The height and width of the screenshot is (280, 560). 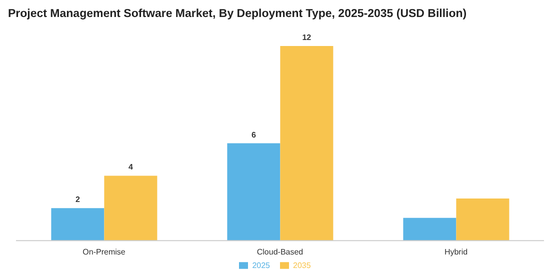 I want to click on data-label: 2, so click(x=77, y=199).